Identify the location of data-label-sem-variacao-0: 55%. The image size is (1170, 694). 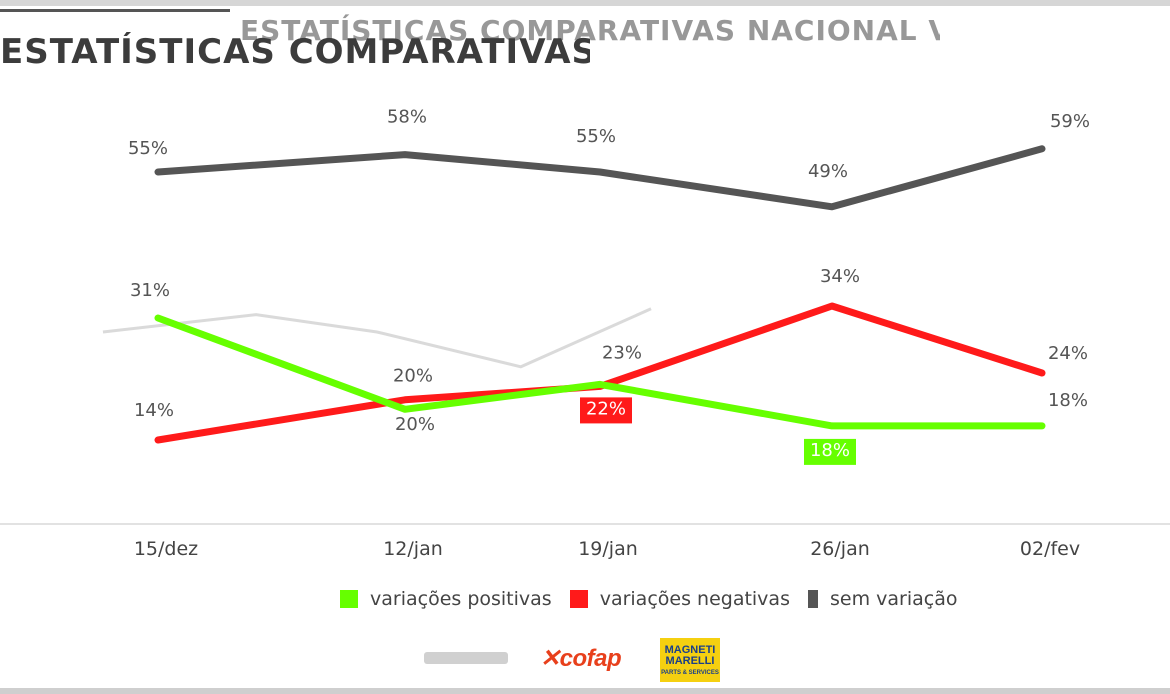
(148, 148).